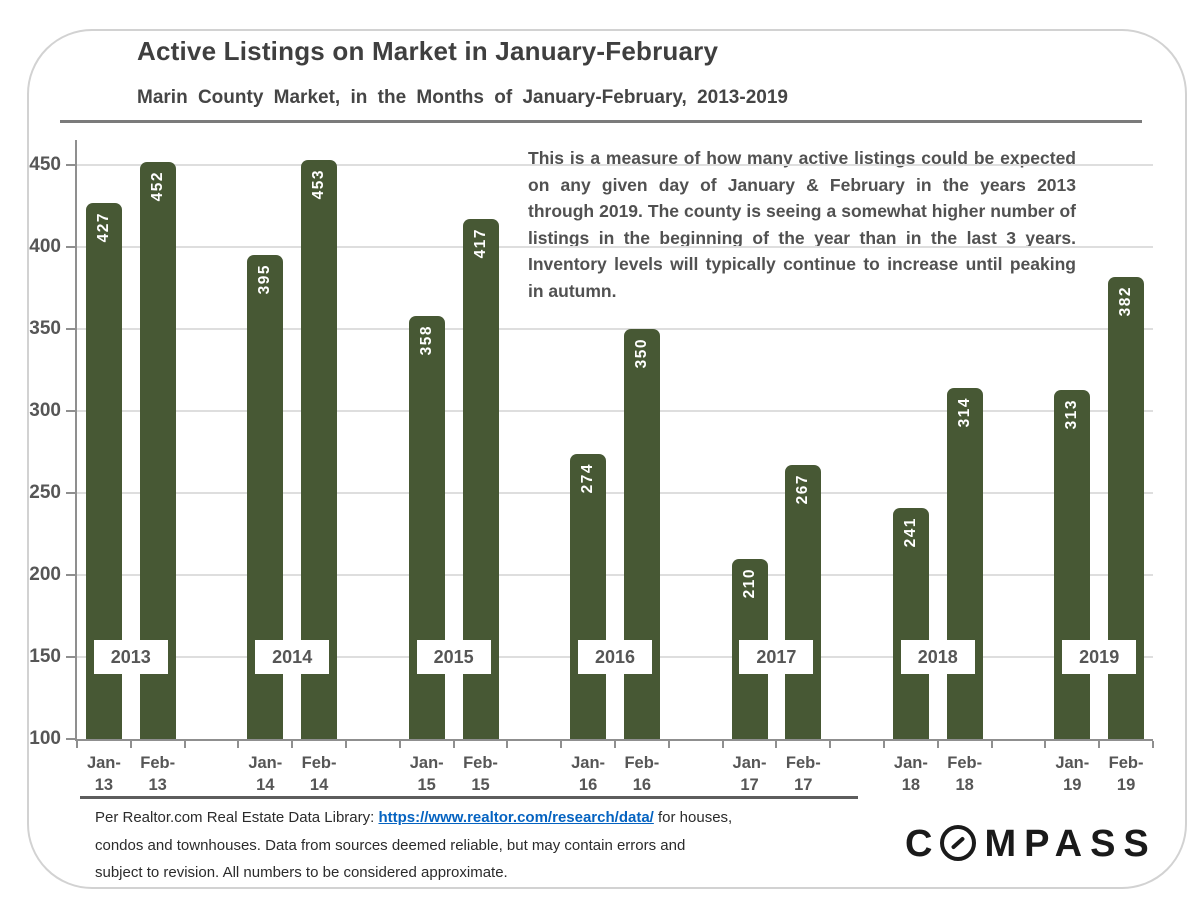  What do you see at coordinates (157, 785) in the screenshot?
I see `x-tick-label-year: 13` at bounding box center [157, 785].